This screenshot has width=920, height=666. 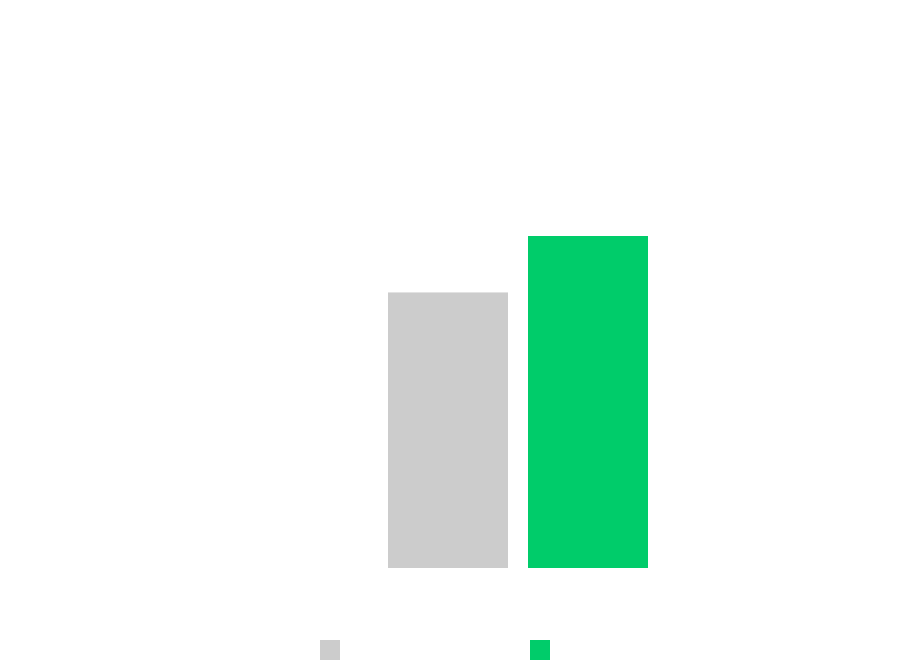 What do you see at coordinates (435, 650) in the screenshot?
I see `legend` at bounding box center [435, 650].